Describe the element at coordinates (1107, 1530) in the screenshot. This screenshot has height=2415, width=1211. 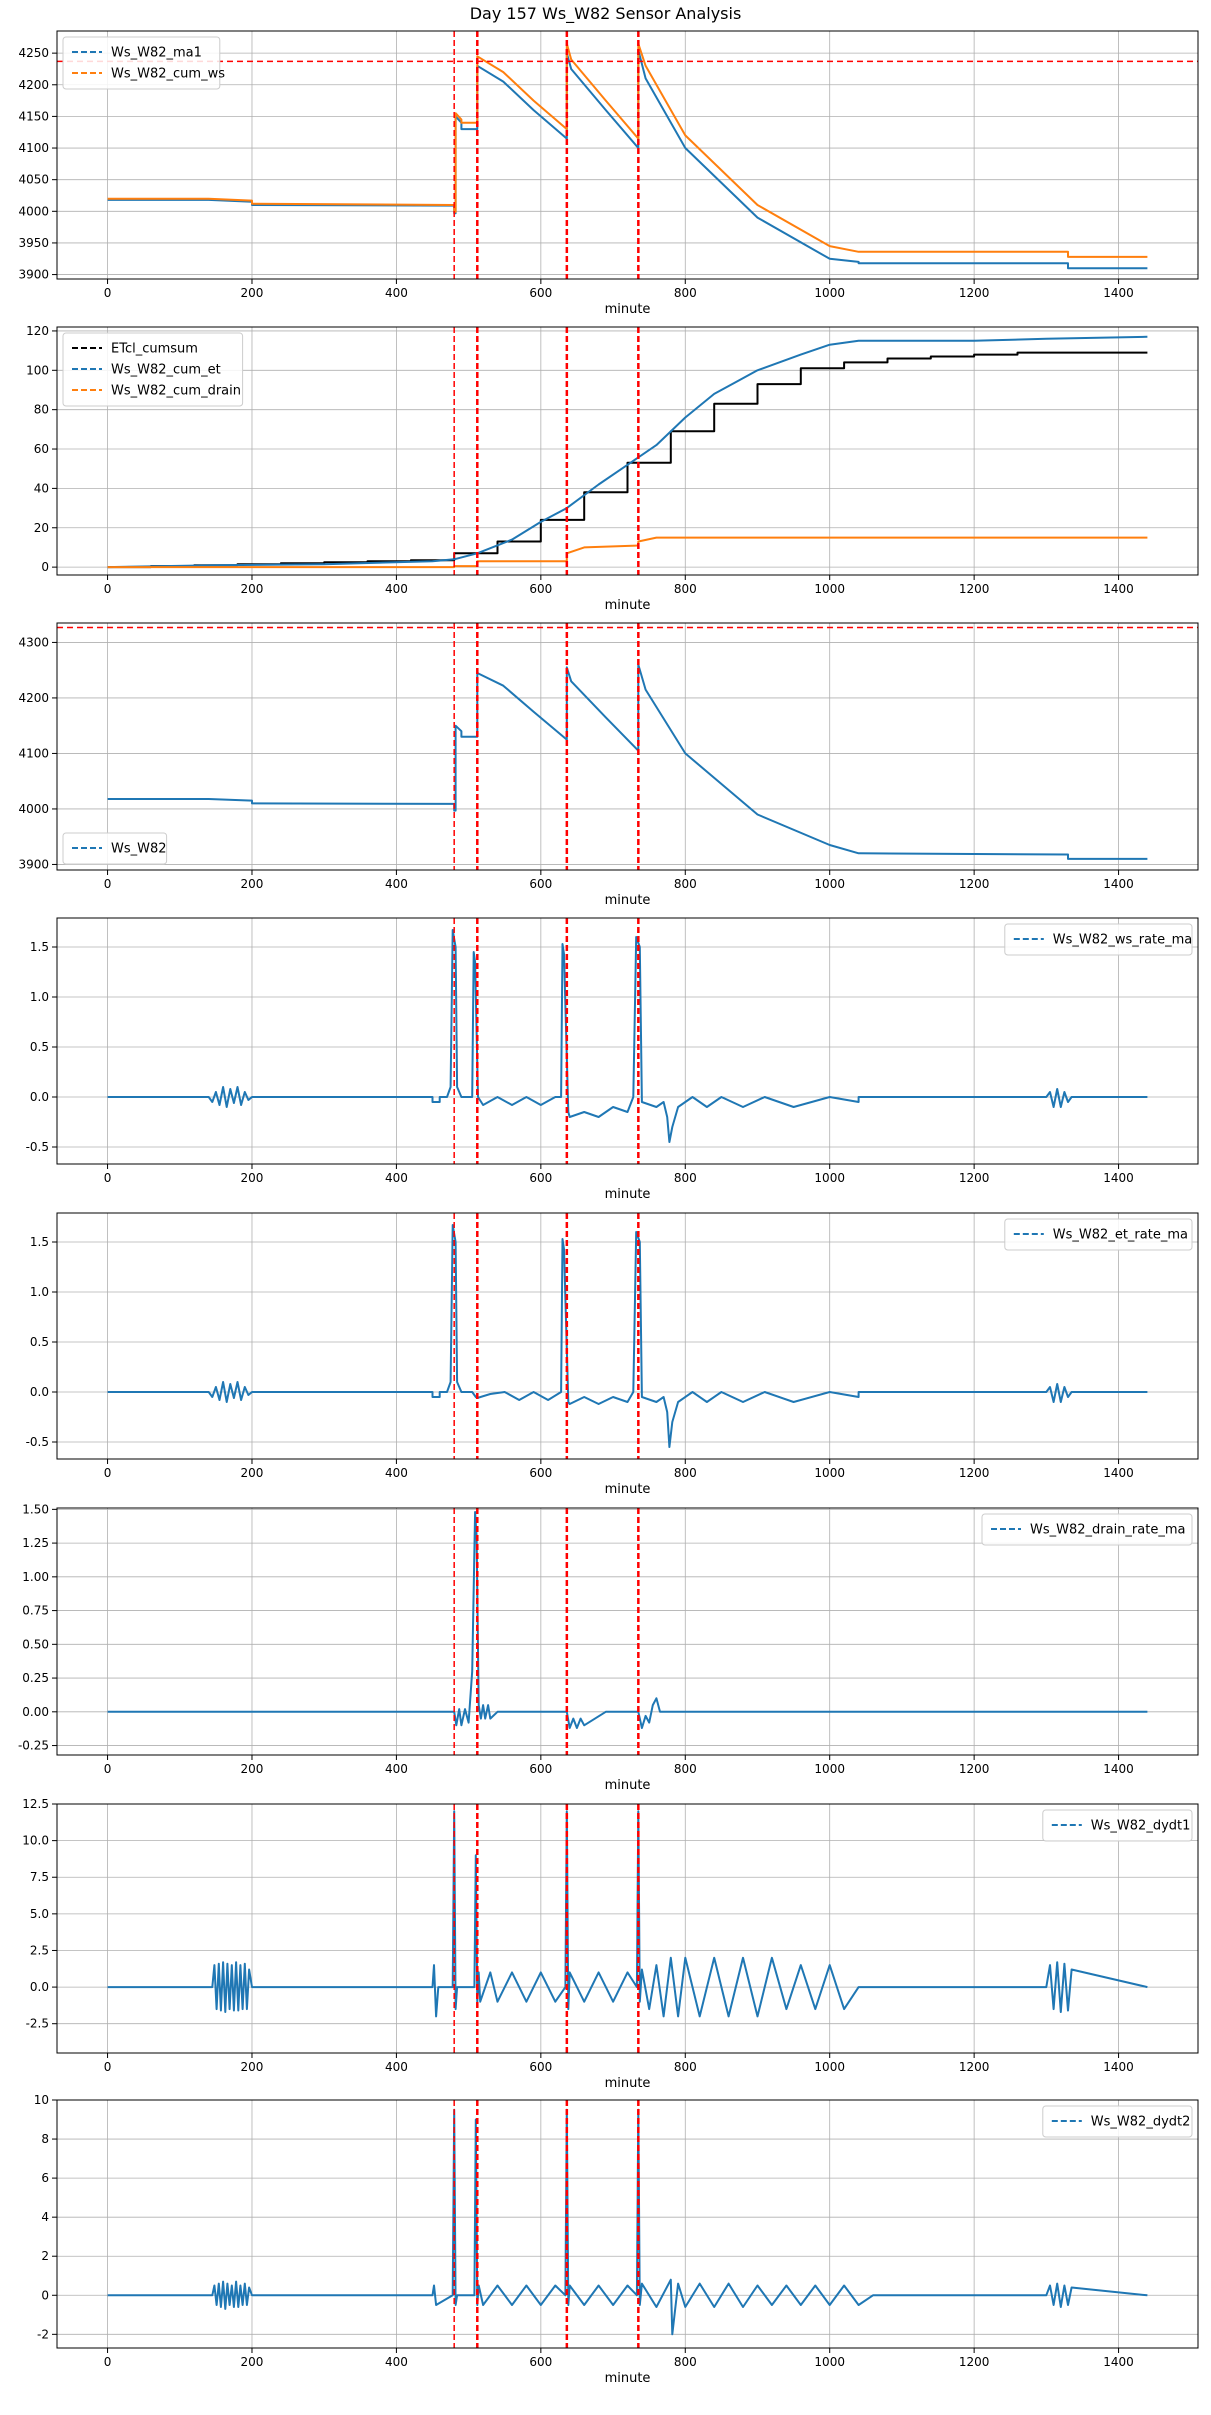
I see `legend-label: Ws_W82_drain_rate_ma` at that location.